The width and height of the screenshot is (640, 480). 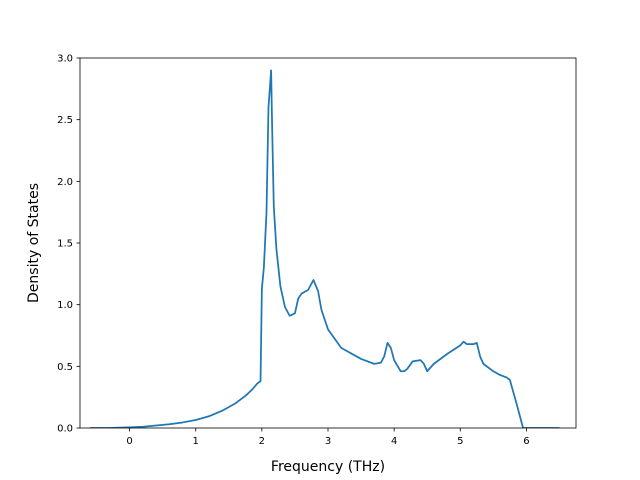 I want to click on y-tick-label: 2.0, so click(x=65, y=182).